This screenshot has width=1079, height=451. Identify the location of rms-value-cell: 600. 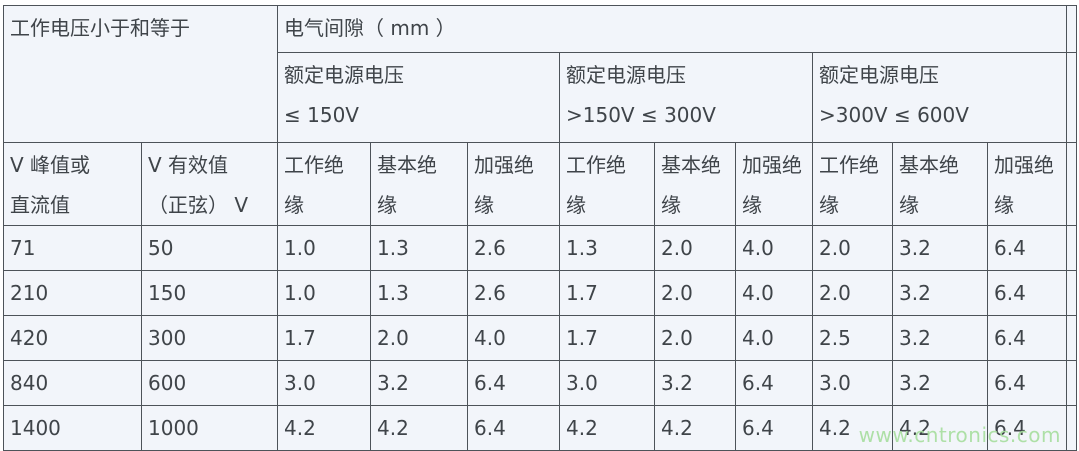
(209, 383).